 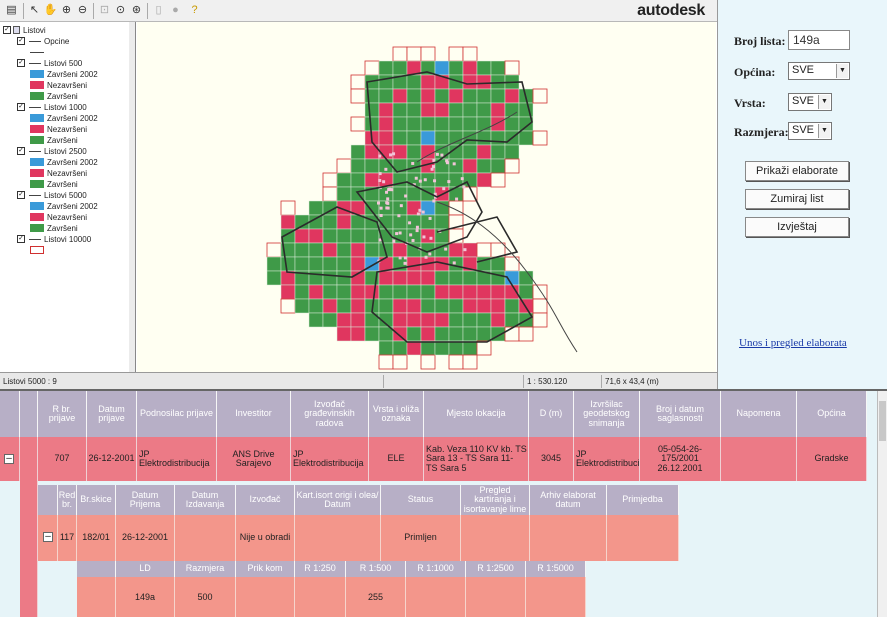 I want to click on vrsta-select: SVE ▼, so click(x=810, y=102).